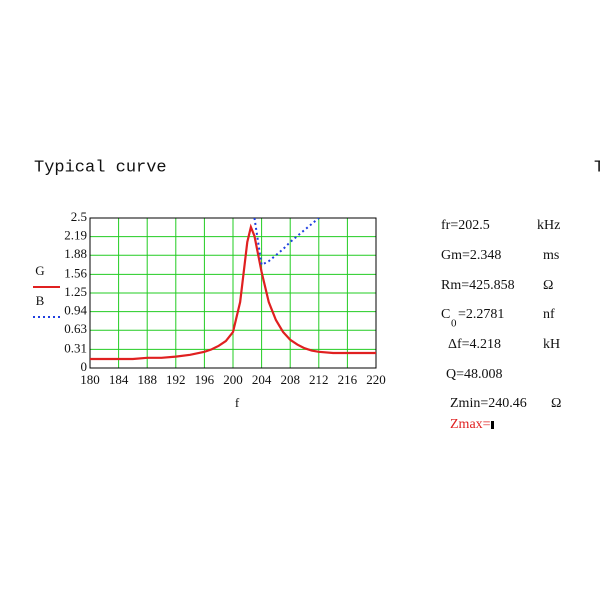  What do you see at coordinates (471, 255) in the screenshot?
I see `param: Gm=2.348` at bounding box center [471, 255].